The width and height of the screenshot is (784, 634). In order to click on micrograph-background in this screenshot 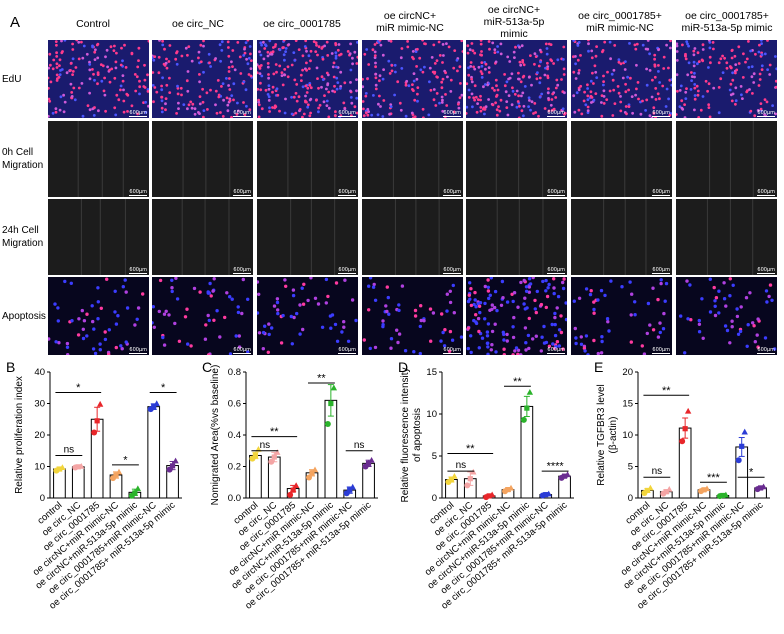, I will do `click(621, 237)`.